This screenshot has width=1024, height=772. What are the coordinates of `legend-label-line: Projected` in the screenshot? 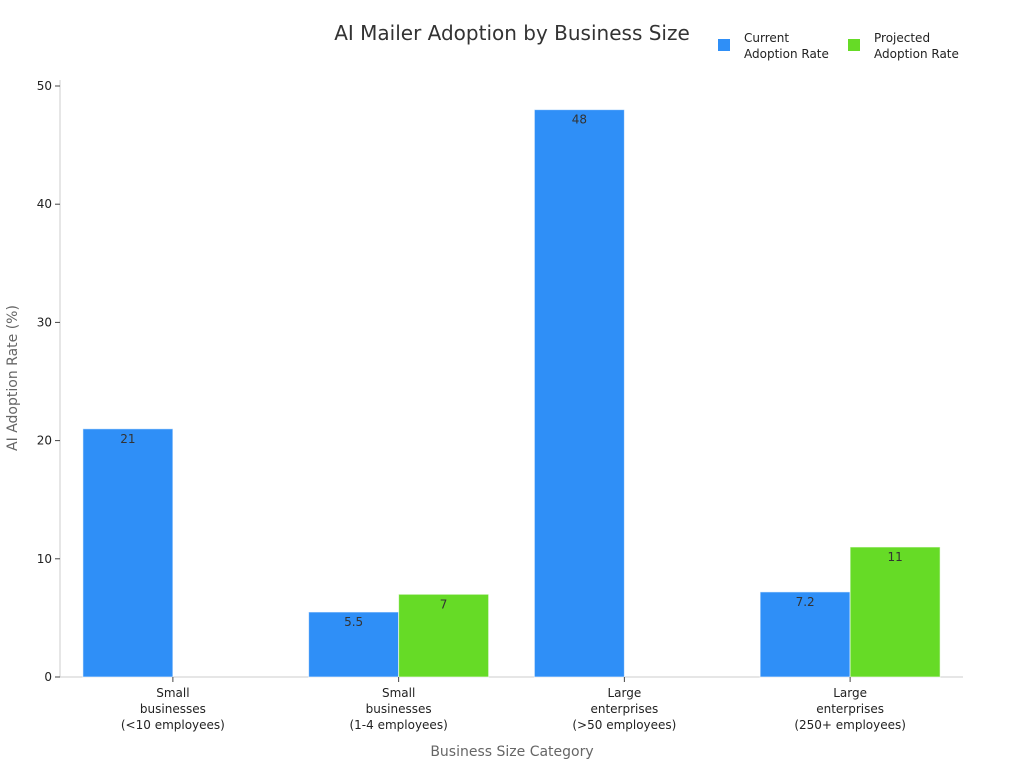 It's located at (902, 38).